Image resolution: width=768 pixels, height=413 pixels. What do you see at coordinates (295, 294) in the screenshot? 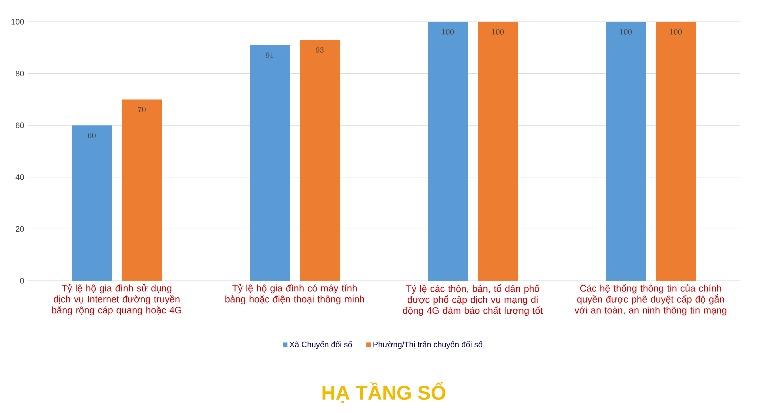
I see `x-tick-label: Tỷ lệ hộ gia đình có máy tính bảng hoặc điện thoại thông minh` at bounding box center [295, 294].